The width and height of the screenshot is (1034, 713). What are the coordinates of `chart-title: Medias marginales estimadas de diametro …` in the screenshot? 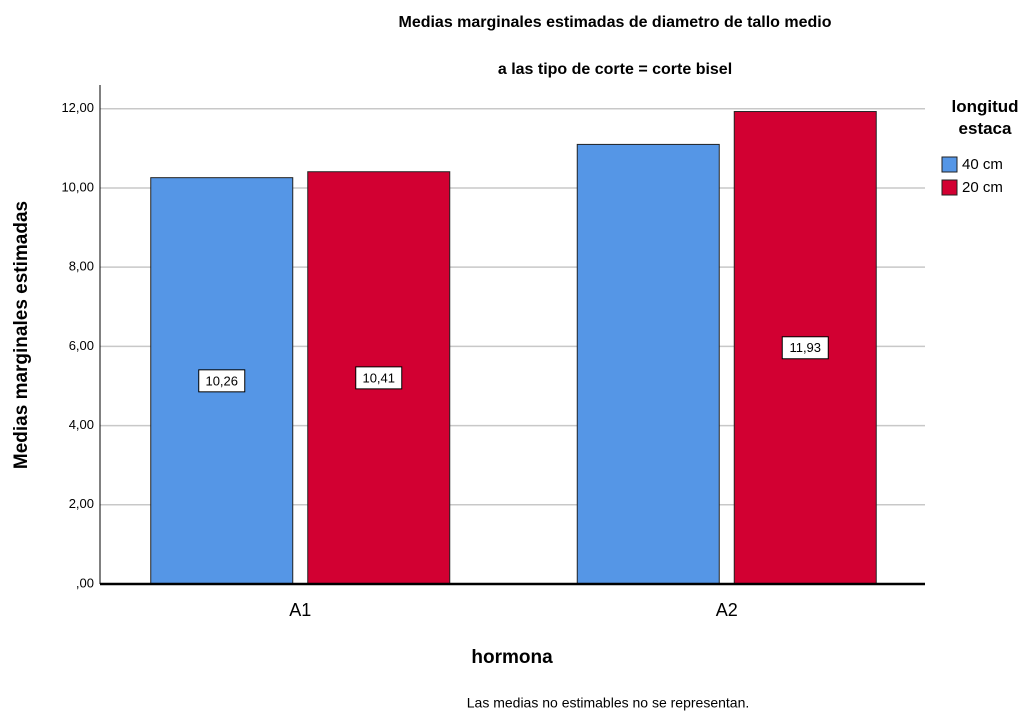 It's located at (614, 22).